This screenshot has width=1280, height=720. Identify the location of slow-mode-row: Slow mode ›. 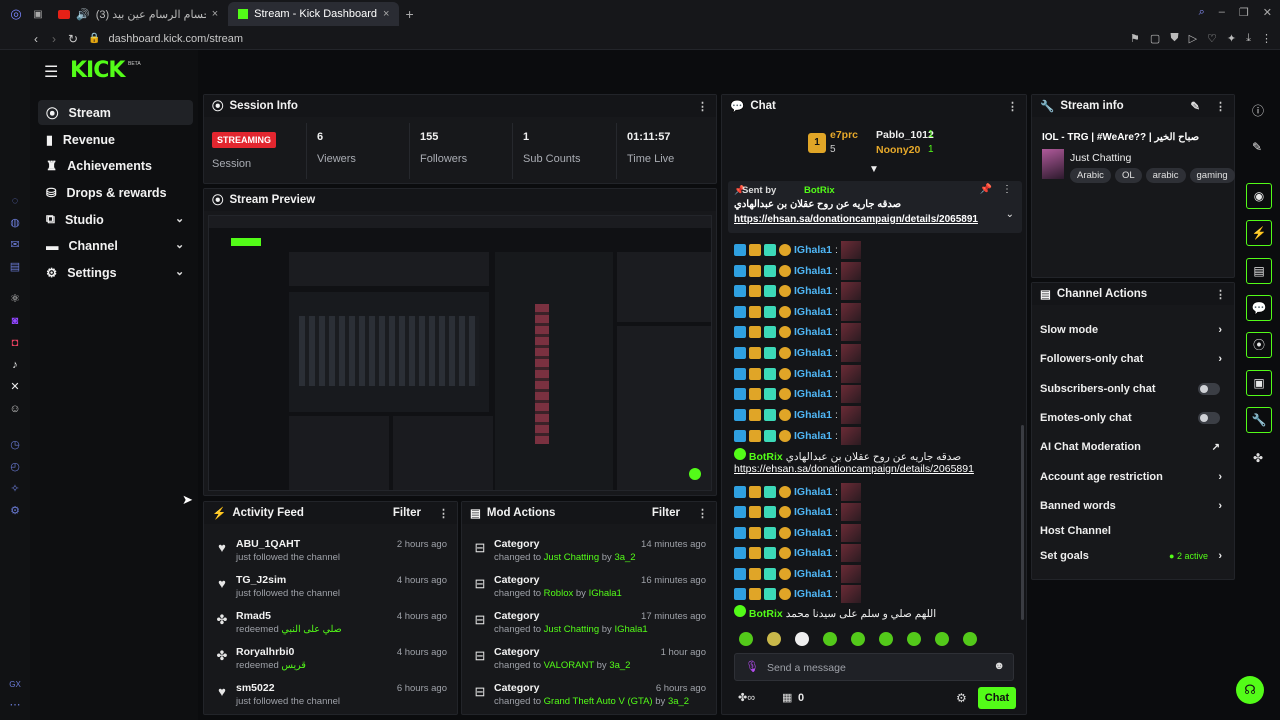
(1131, 330).